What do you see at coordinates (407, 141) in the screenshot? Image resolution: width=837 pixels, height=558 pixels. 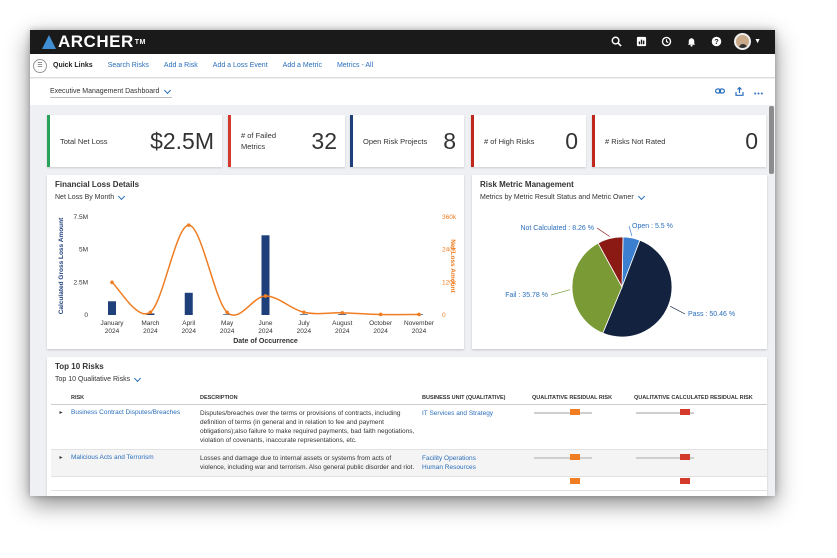 I see `kpi-open-risk-projects: Open Risk Projects 8` at bounding box center [407, 141].